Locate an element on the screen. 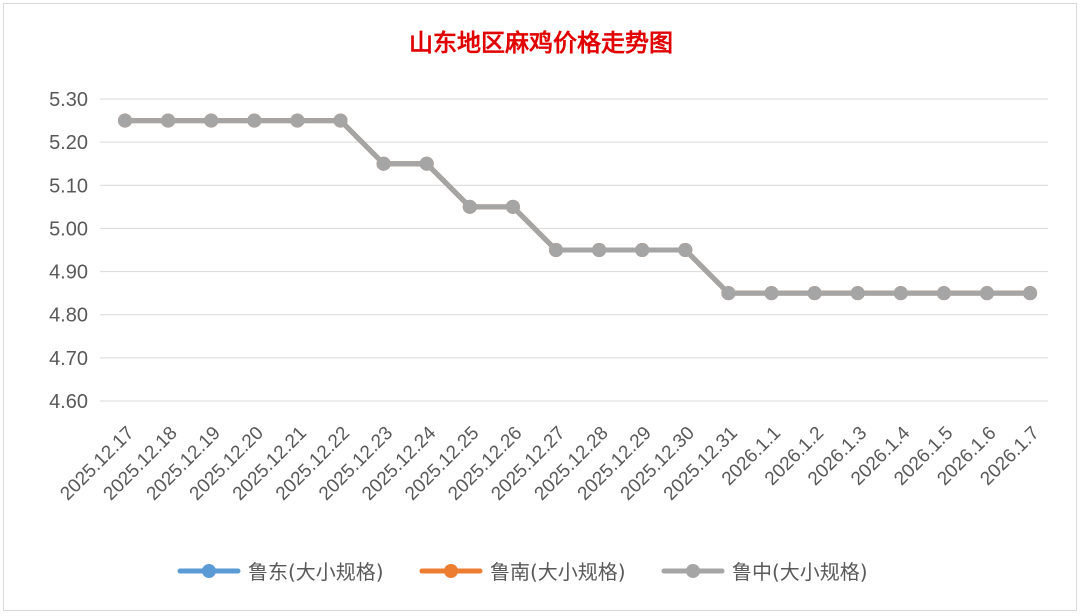  legend-item-2: 鲁南(大小规格) is located at coordinates (522, 572).